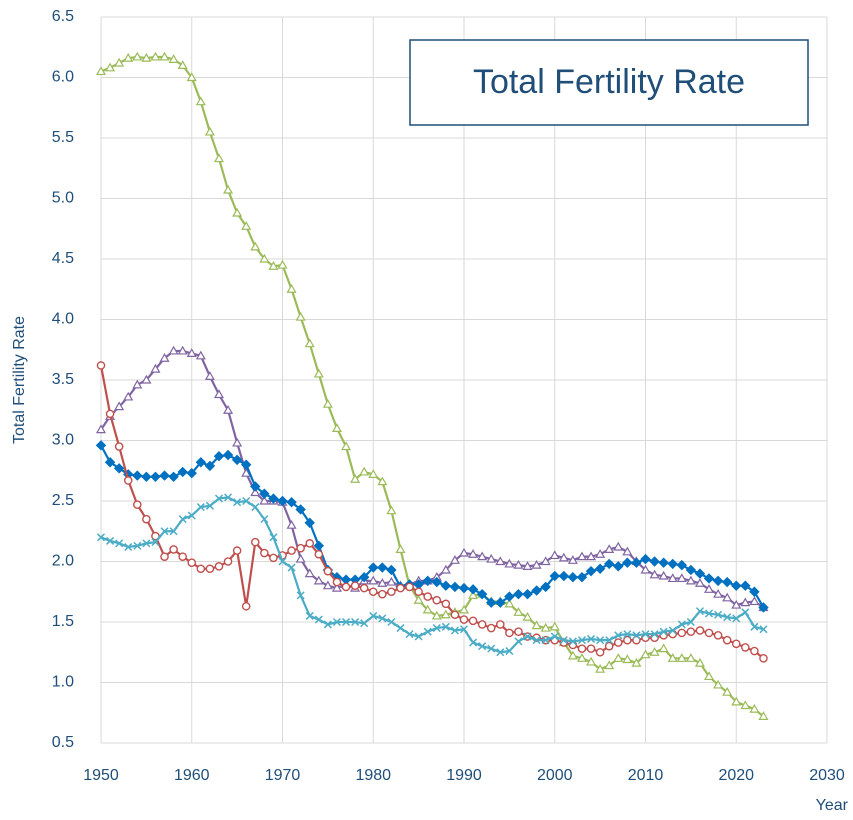 This screenshot has width=853, height=820. Describe the element at coordinates (283, 775) in the screenshot. I see `x-tick-label: 1970` at that location.